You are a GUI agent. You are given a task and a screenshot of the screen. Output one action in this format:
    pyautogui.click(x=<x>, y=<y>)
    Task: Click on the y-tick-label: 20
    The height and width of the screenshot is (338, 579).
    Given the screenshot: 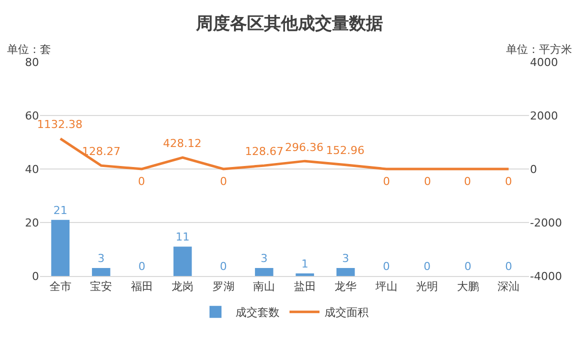 What is the action you would take?
    pyautogui.click(x=32, y=223)
    